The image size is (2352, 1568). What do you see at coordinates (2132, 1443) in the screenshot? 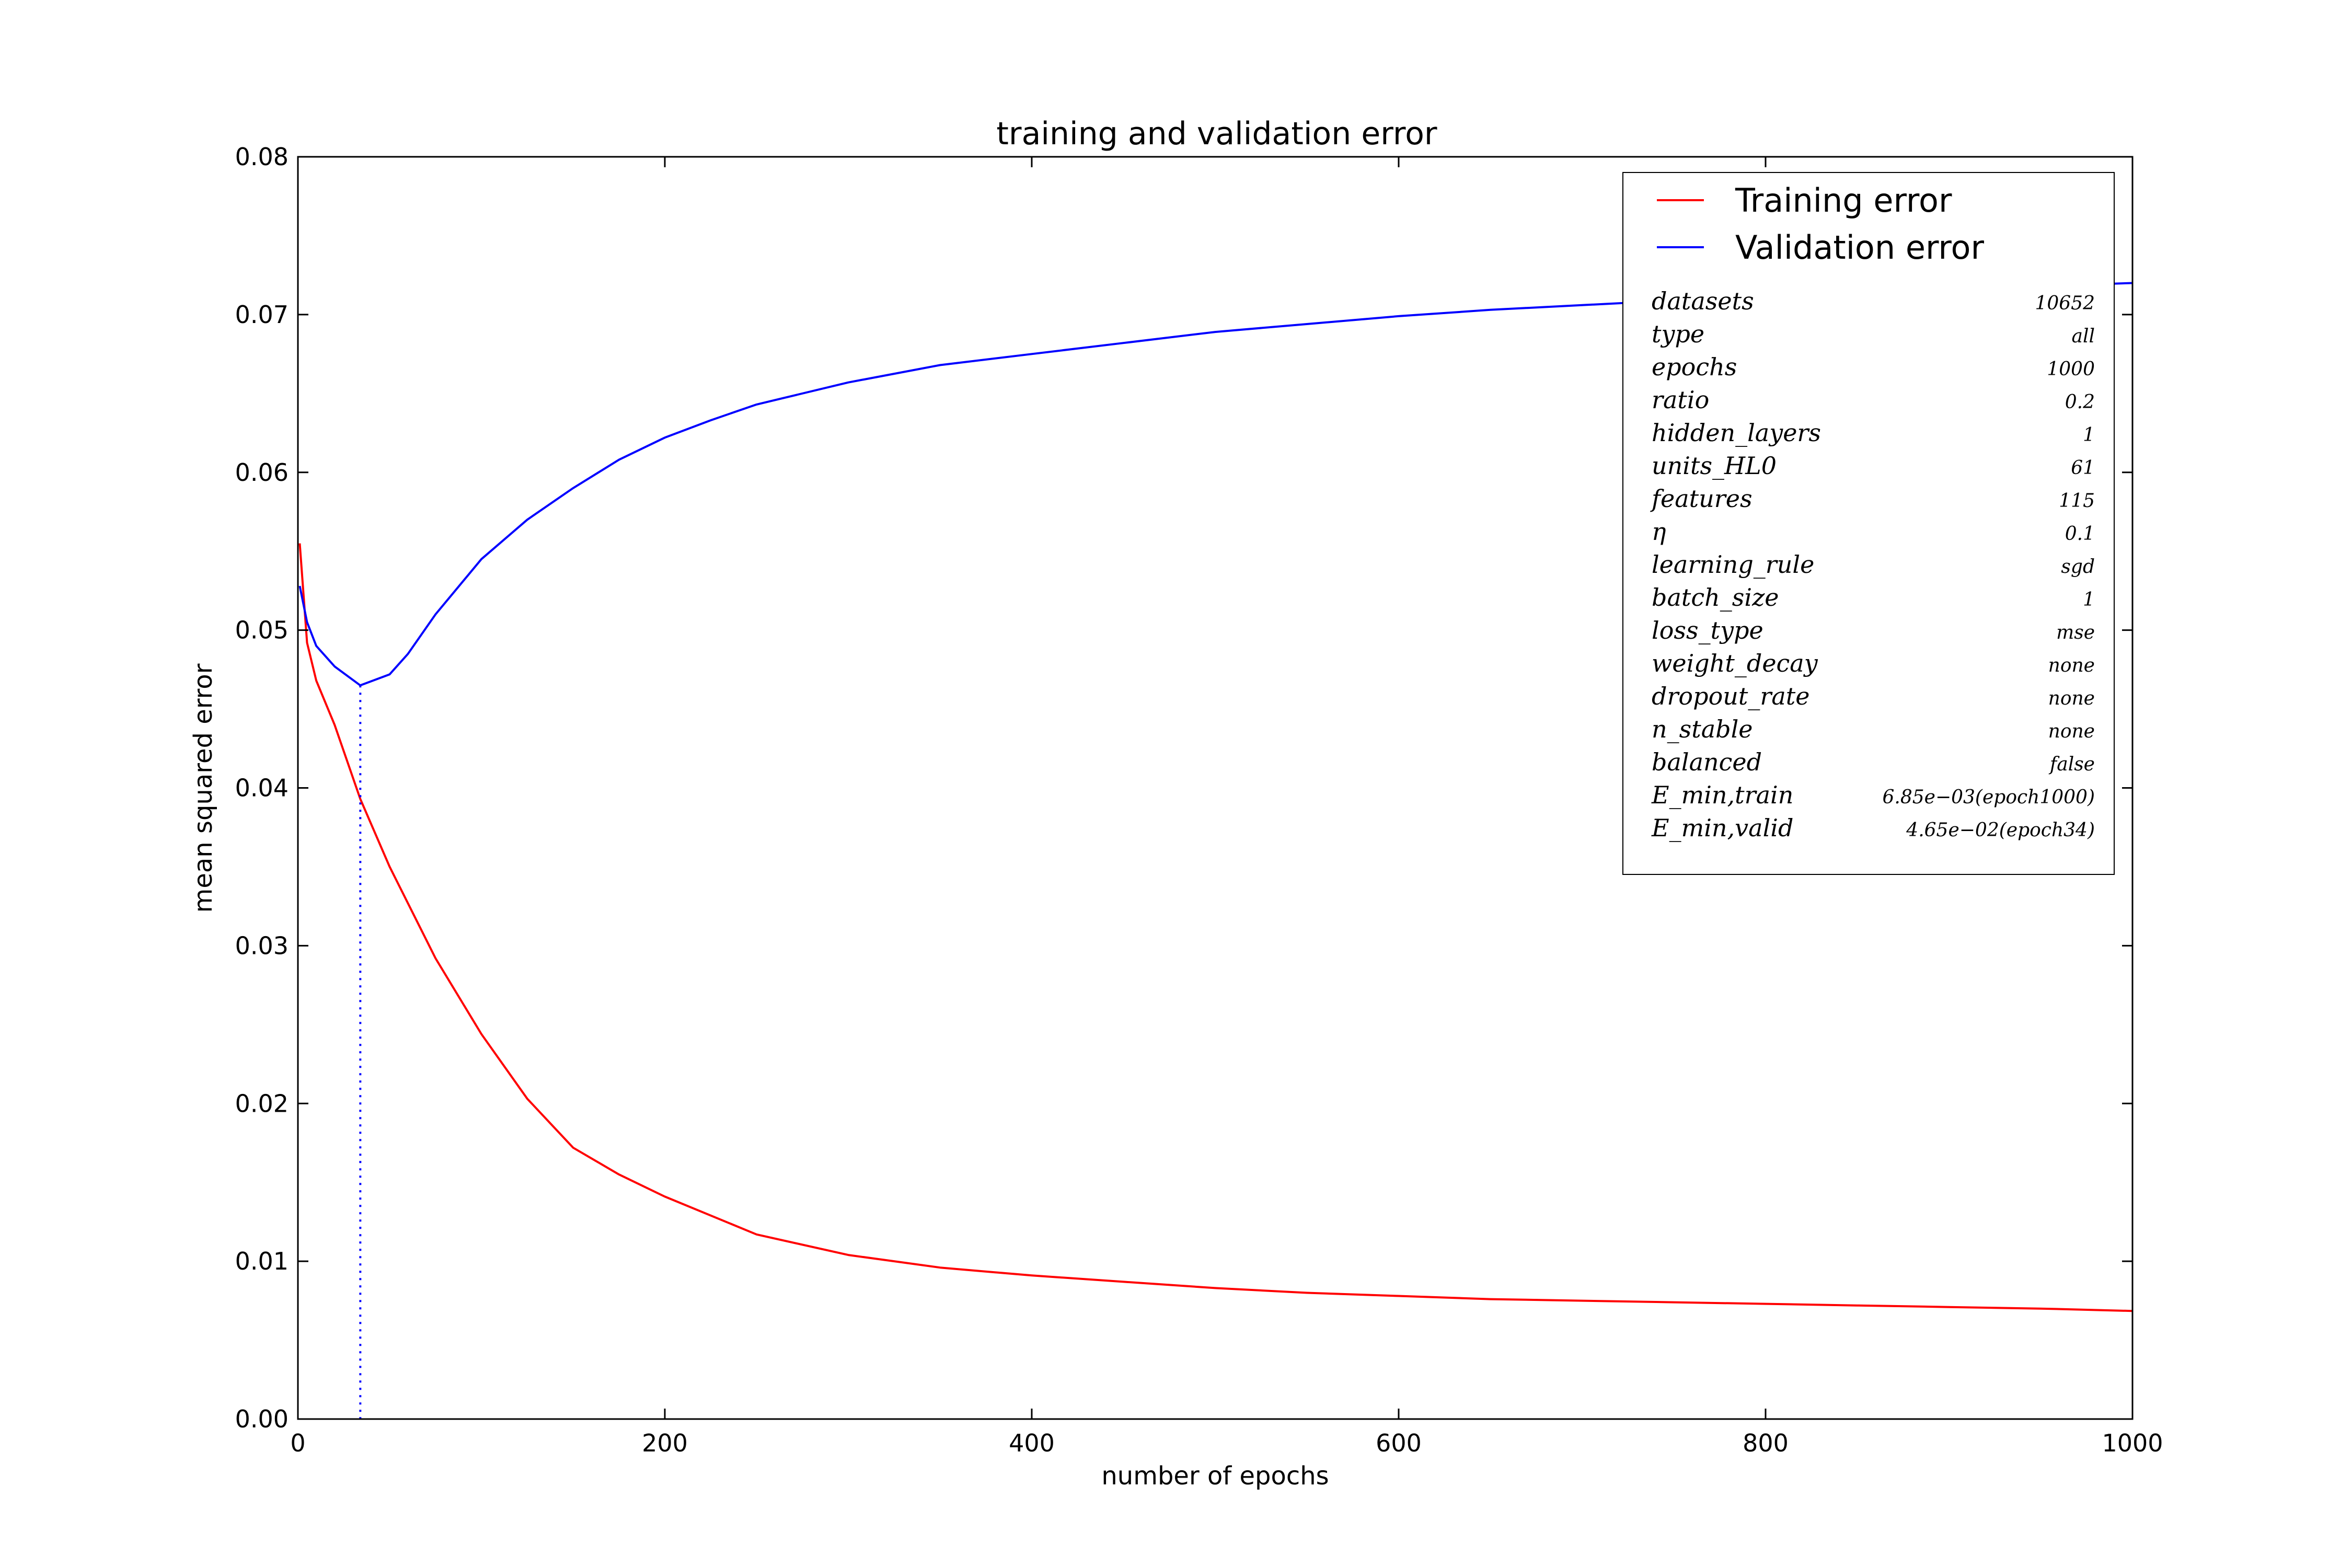
I see `x-tick-label: 1000` at bounding box center [2132, 1443].